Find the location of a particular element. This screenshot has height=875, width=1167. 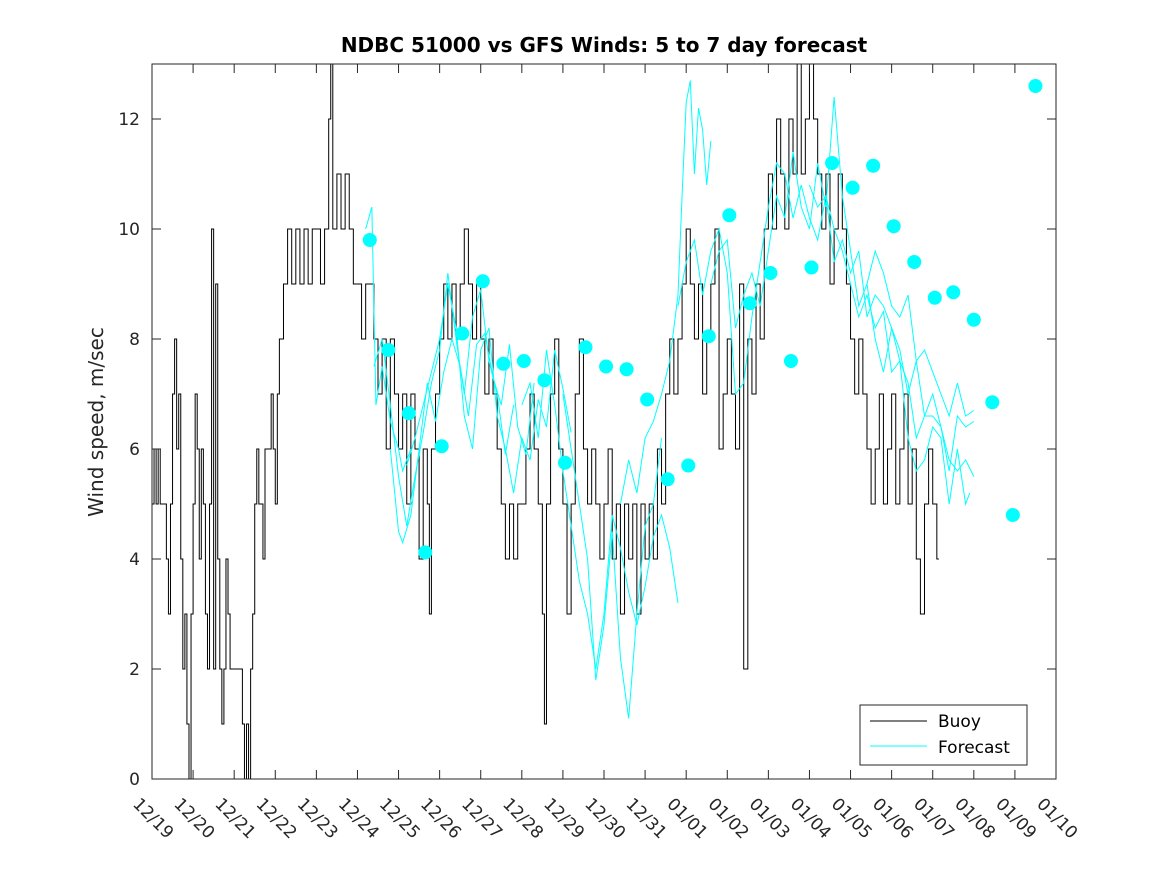

x-tick-label: 12/21 is located at coordinates (235, 818).